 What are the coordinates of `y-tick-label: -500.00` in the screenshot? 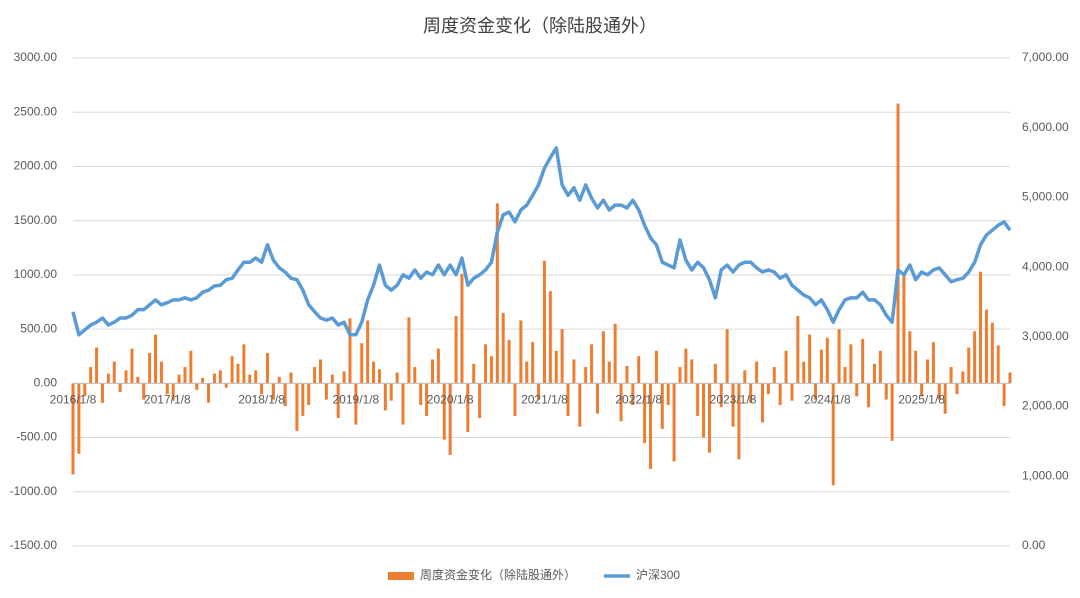 It's located at (36, 437).